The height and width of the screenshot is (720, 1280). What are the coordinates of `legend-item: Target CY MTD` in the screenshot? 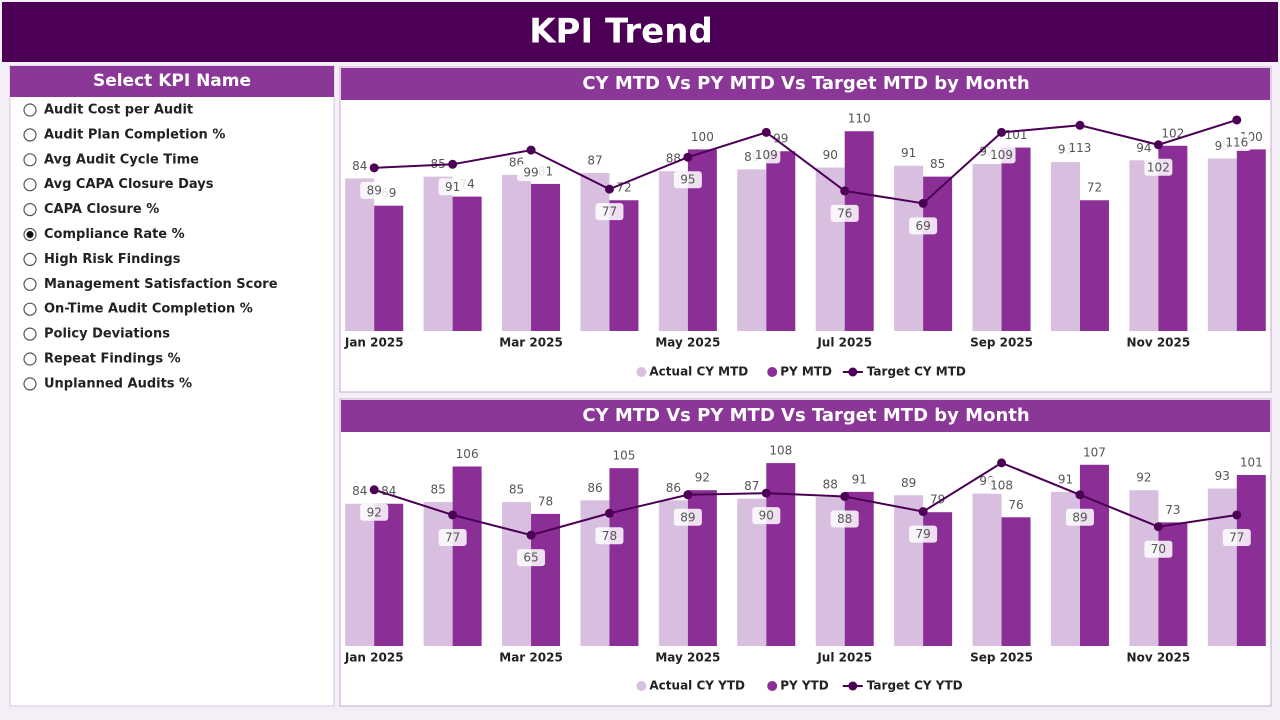 It's located at (904, 372).